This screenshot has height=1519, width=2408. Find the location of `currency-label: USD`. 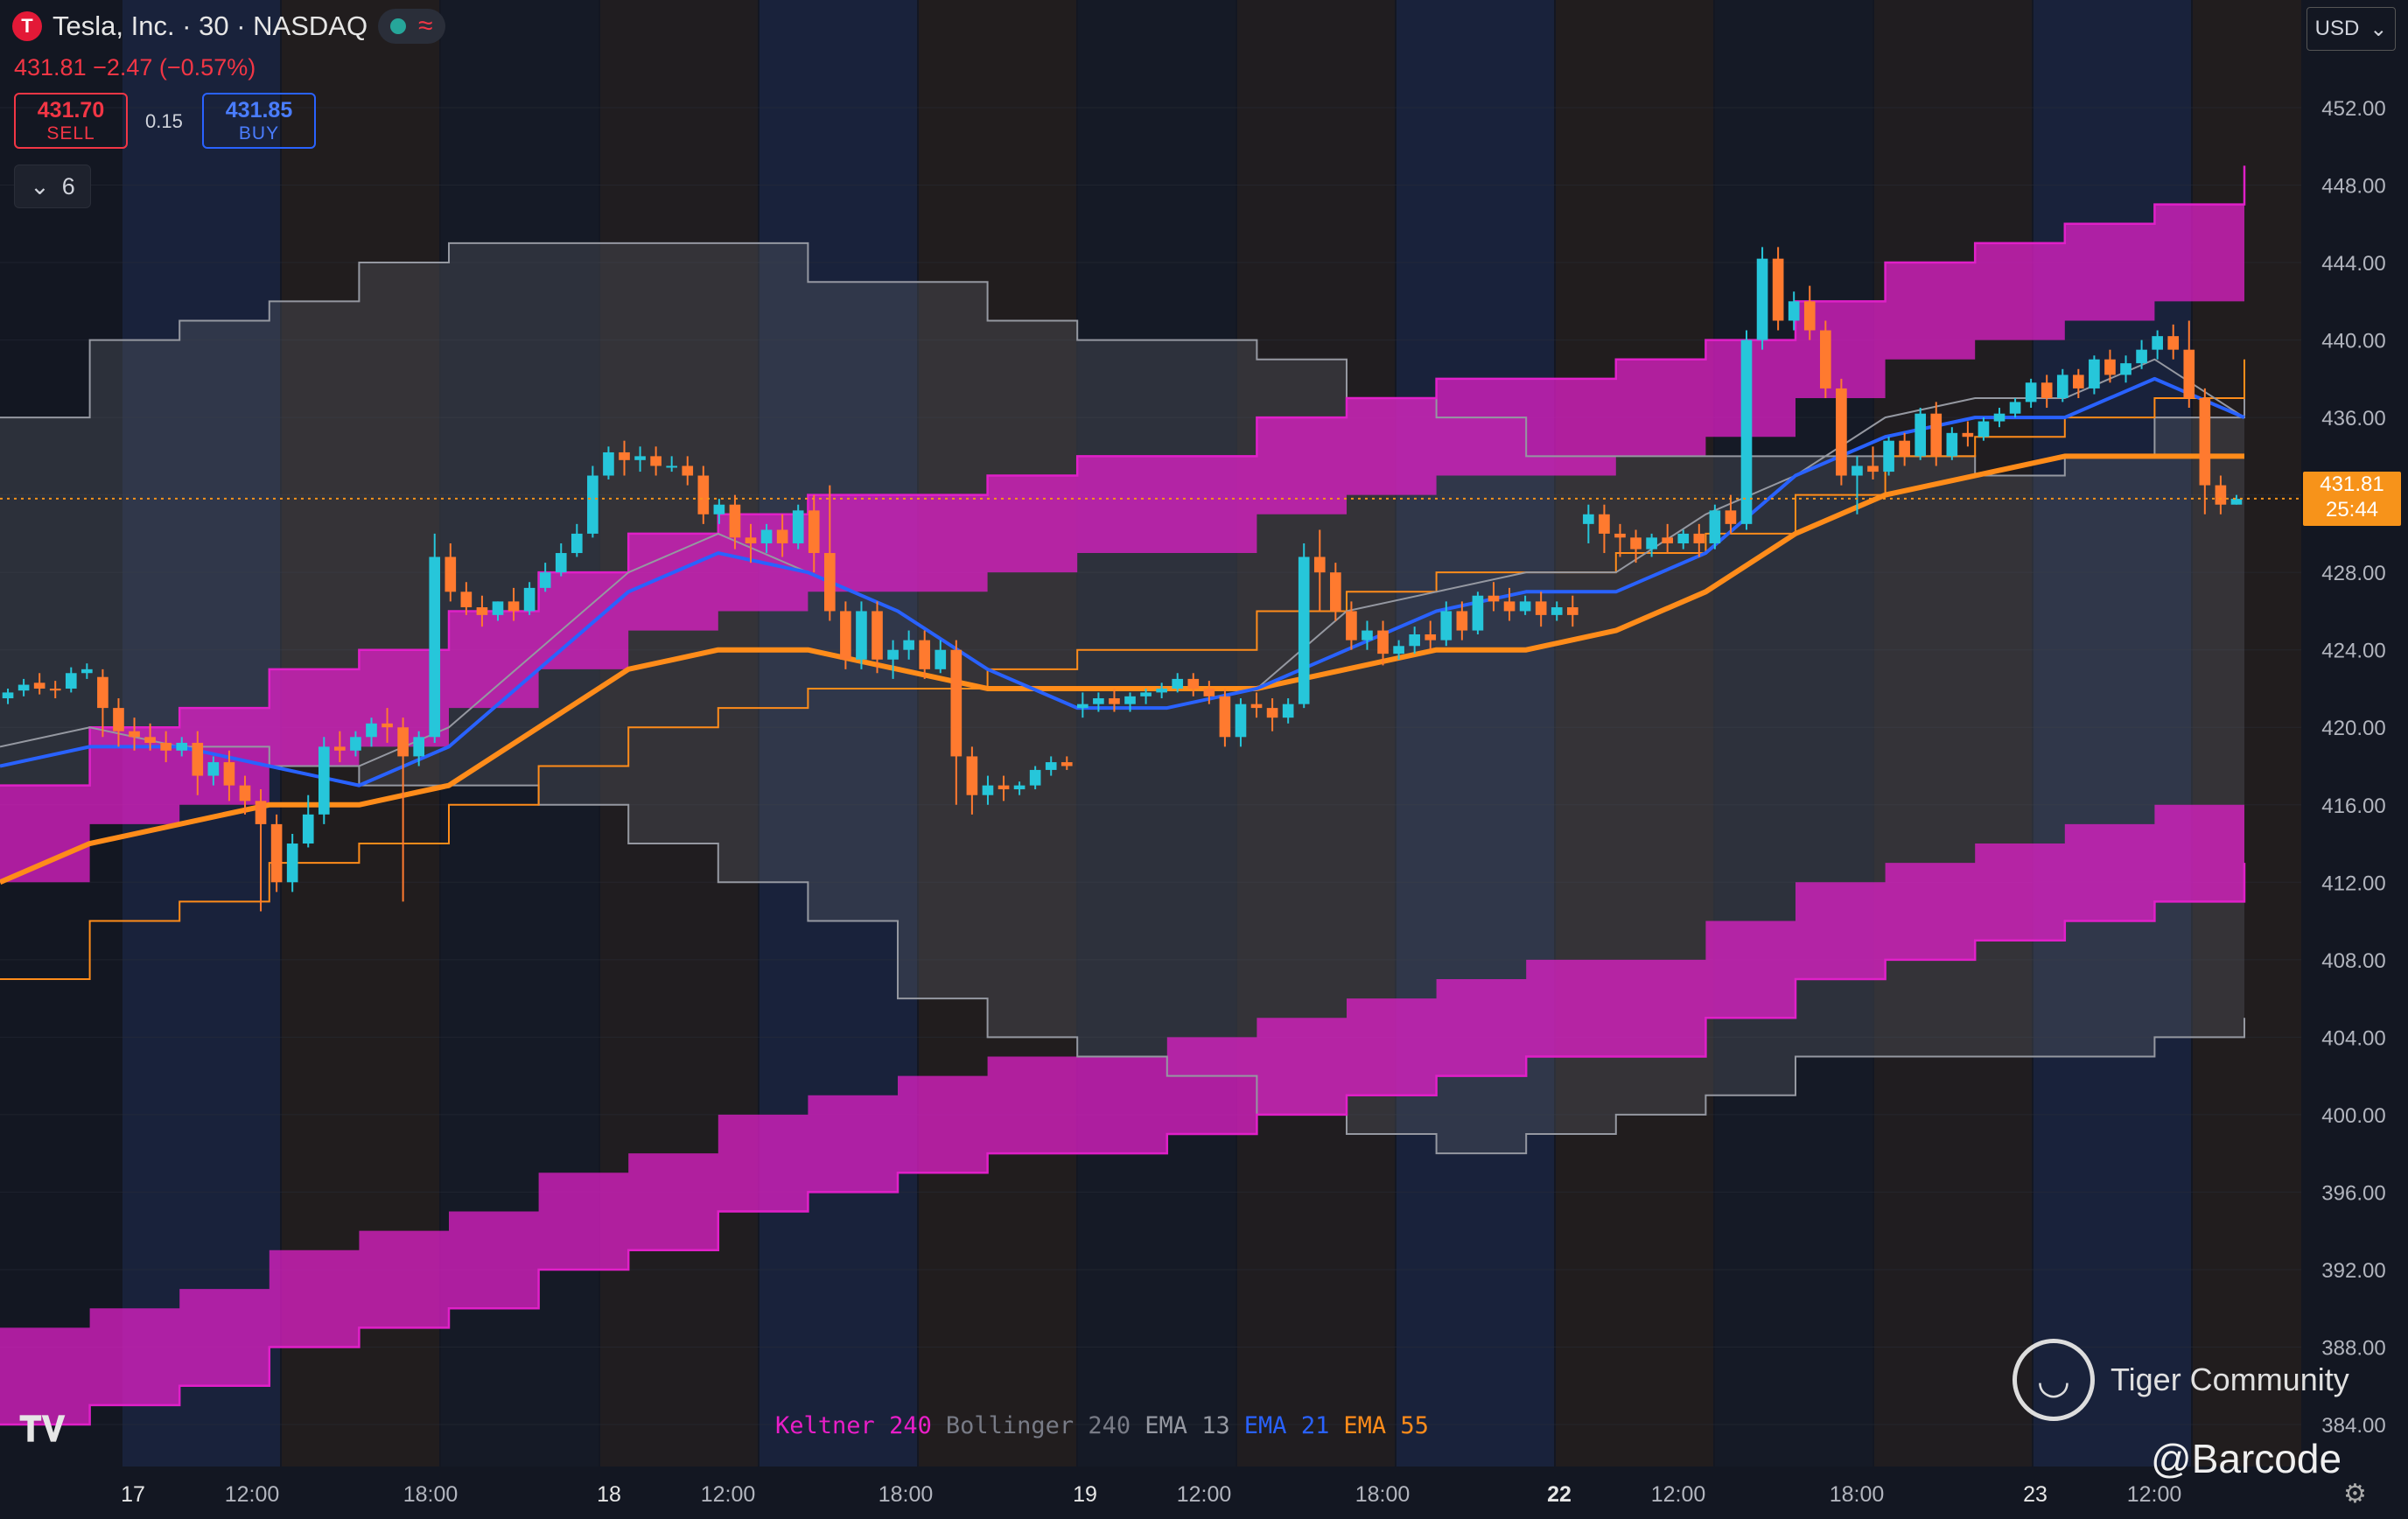

currency-label: USD is located at coordinates (2337, 28).